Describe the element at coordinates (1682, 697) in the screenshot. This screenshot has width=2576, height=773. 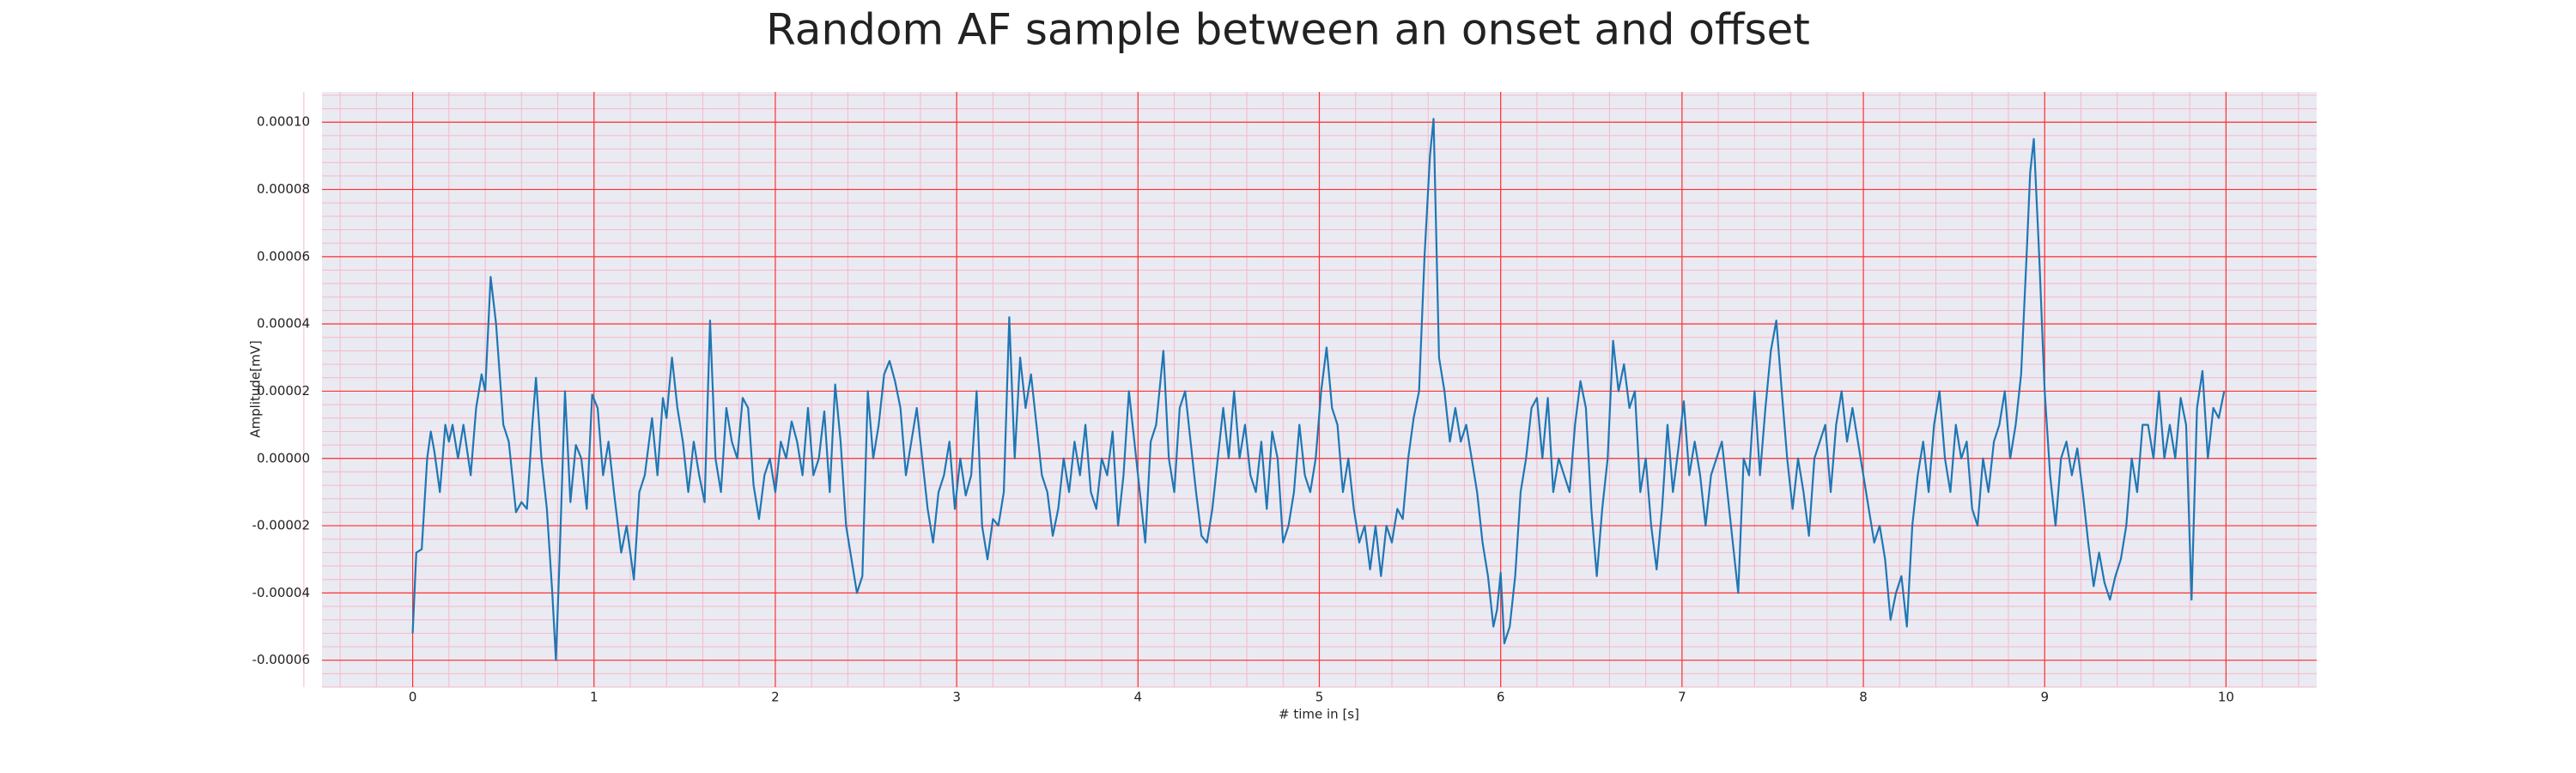
I see `x-tick-label: 7` at that location.